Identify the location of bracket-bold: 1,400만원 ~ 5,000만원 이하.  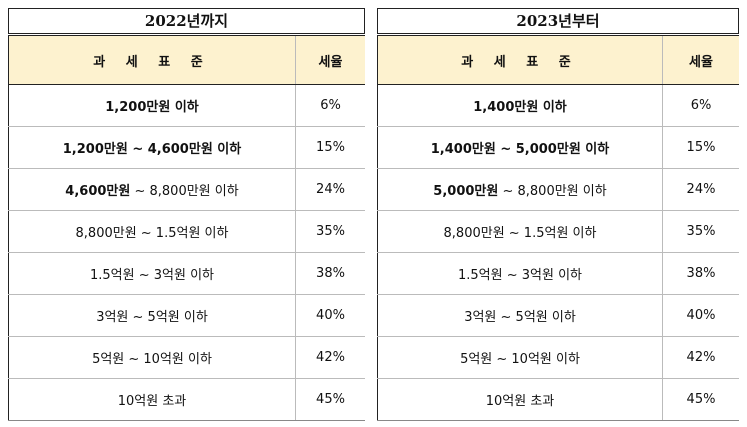
(520, 149).